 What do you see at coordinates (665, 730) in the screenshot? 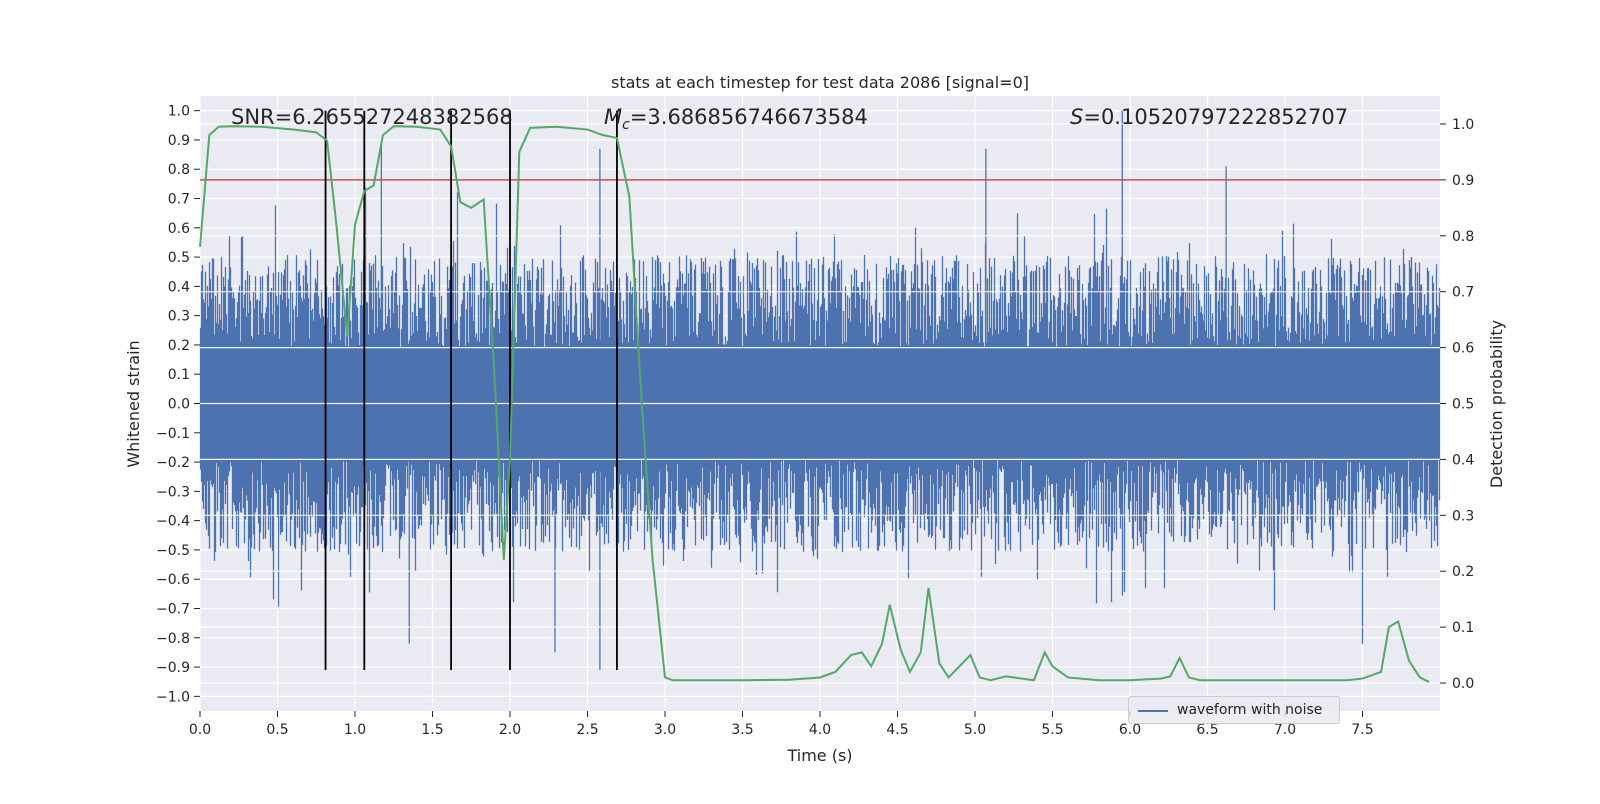
I see `x-tick-label: 3.0` at bounding box center [665, 730].